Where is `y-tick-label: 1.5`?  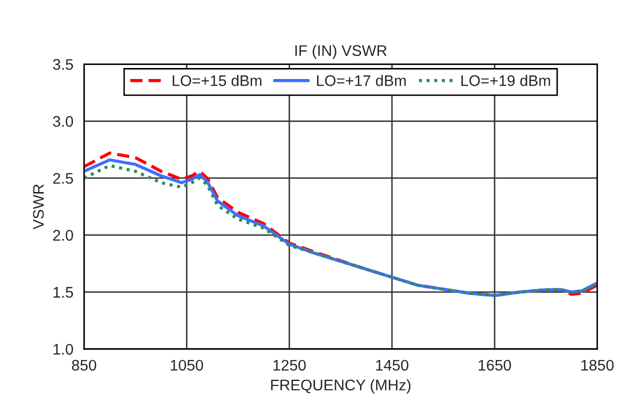 y-tick-label: 1.5 is located at coordinates (63, 292).